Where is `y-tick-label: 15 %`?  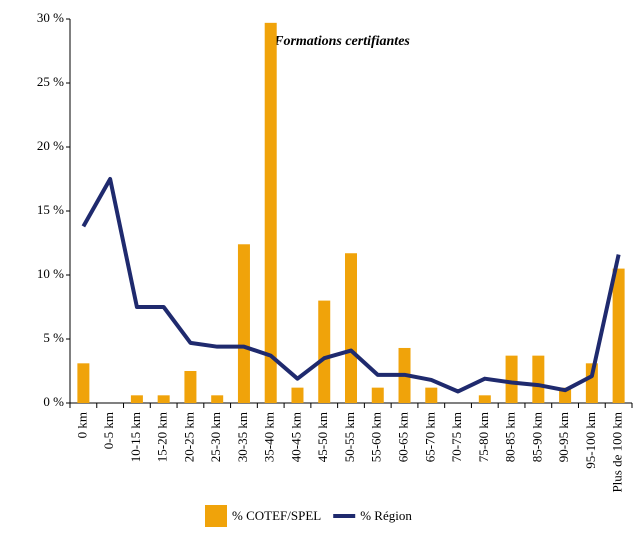
y-tick-label: 15 % is located at coordinates (50, 209).